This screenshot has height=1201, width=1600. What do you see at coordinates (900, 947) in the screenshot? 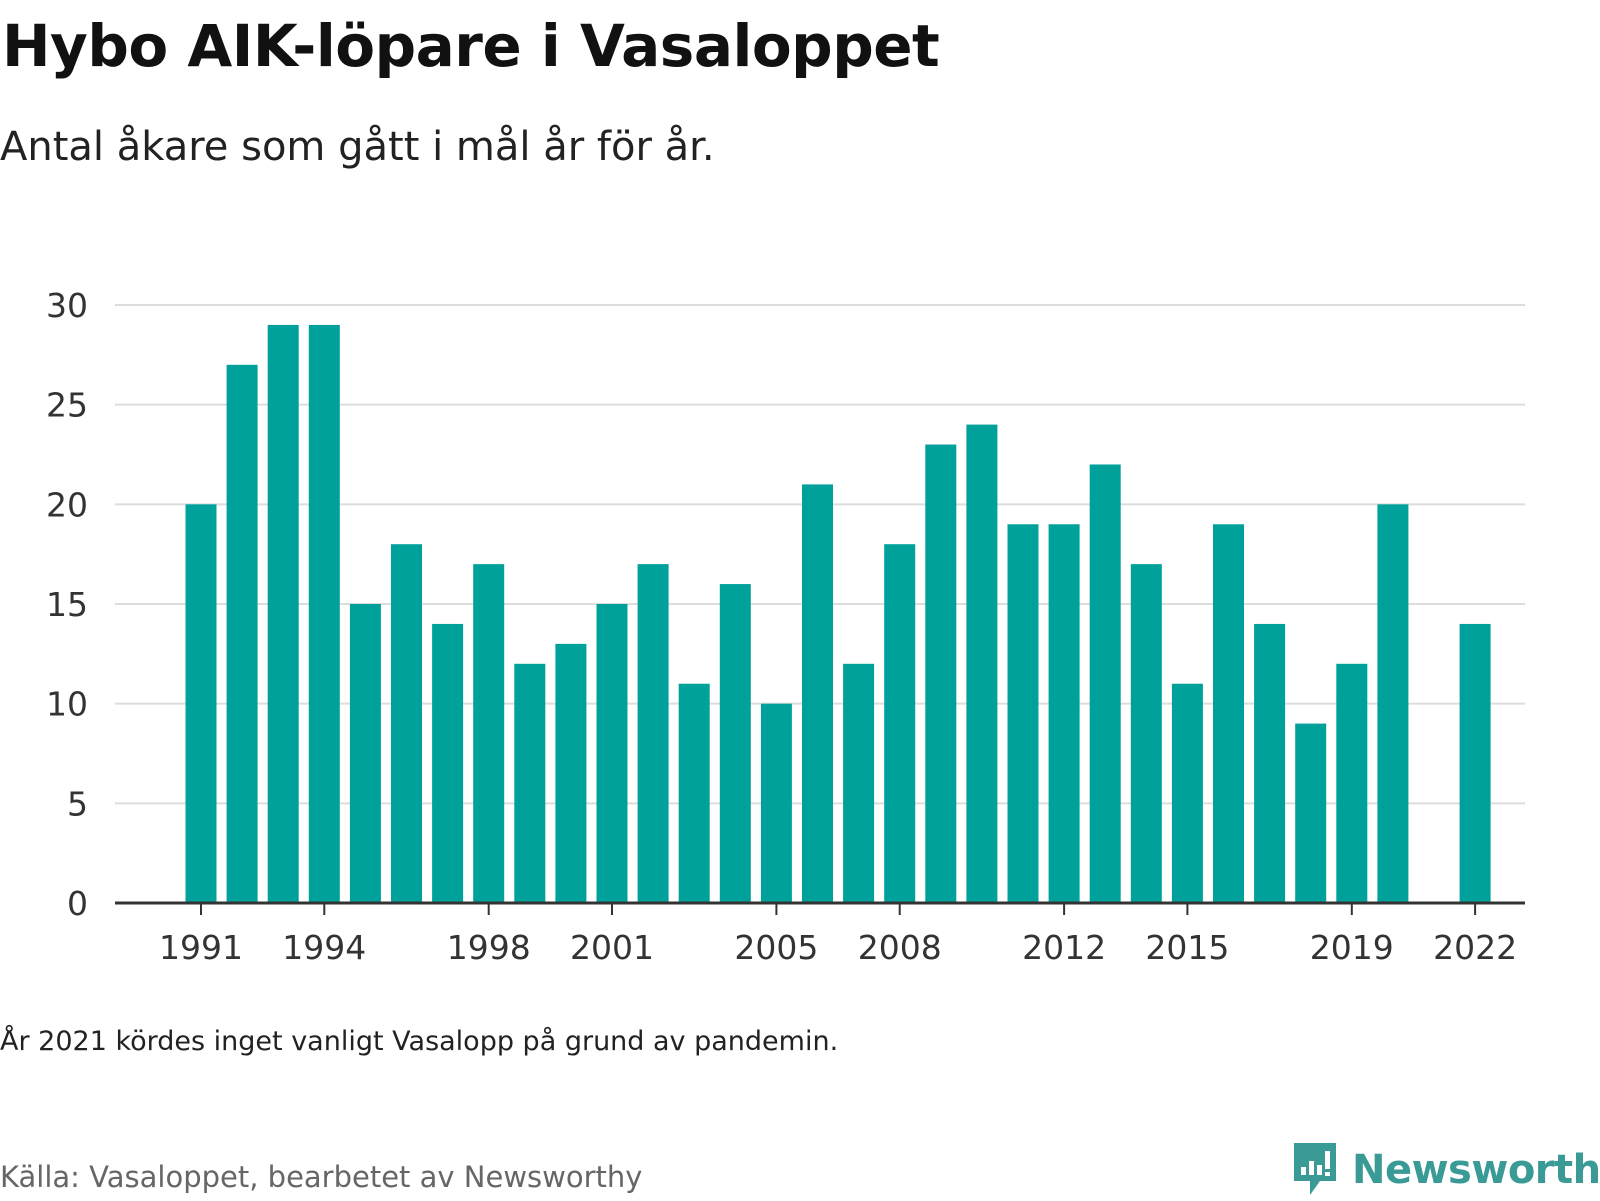
I see `x-tick-label: 2008` at bounding box center [900, 947].